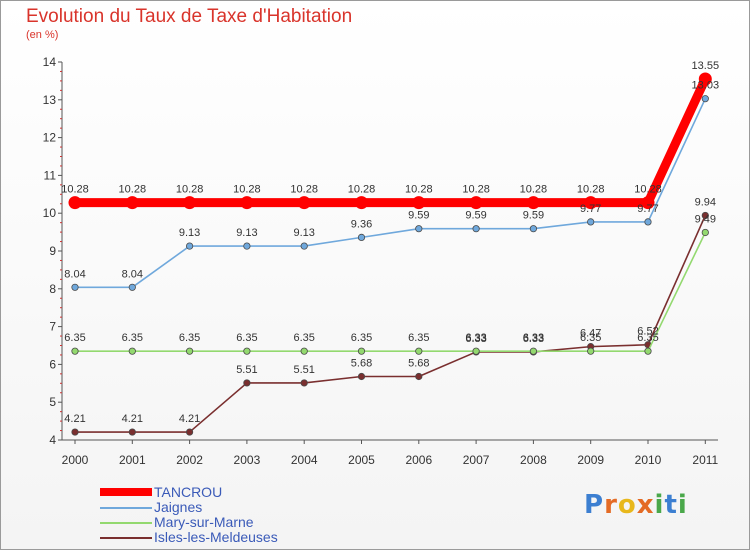 The width and height of the screenshot is (750, 550). I want to click on x-tick-label: 2011, so click(705, 460).